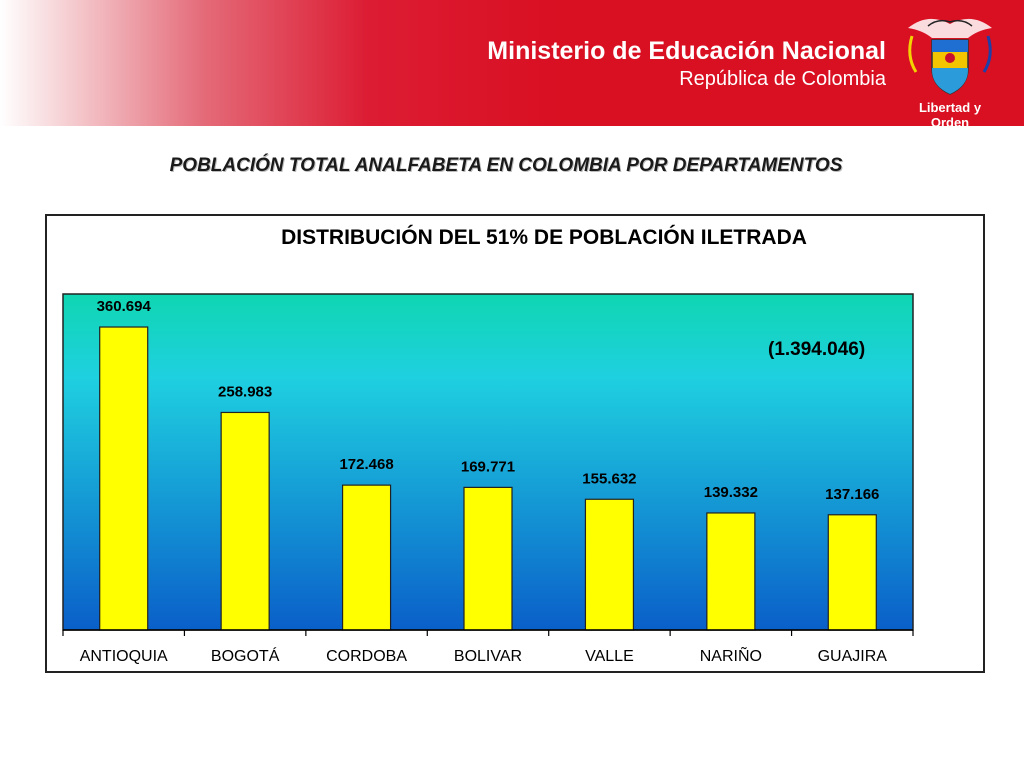 The height and width of the screenshot is (768, 1024). I want to click on total-annotation: (1.394.046), so click(817, 349).